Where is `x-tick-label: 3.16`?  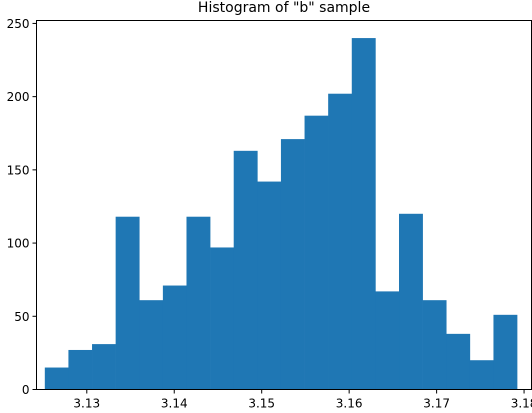 x-tick-label: 3.16 is located at coordinates (349, 404).